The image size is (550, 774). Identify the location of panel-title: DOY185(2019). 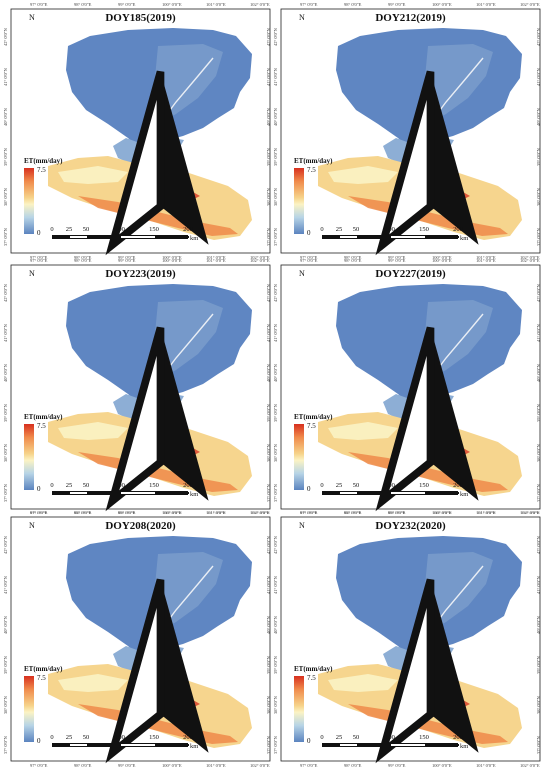
(140, 18).